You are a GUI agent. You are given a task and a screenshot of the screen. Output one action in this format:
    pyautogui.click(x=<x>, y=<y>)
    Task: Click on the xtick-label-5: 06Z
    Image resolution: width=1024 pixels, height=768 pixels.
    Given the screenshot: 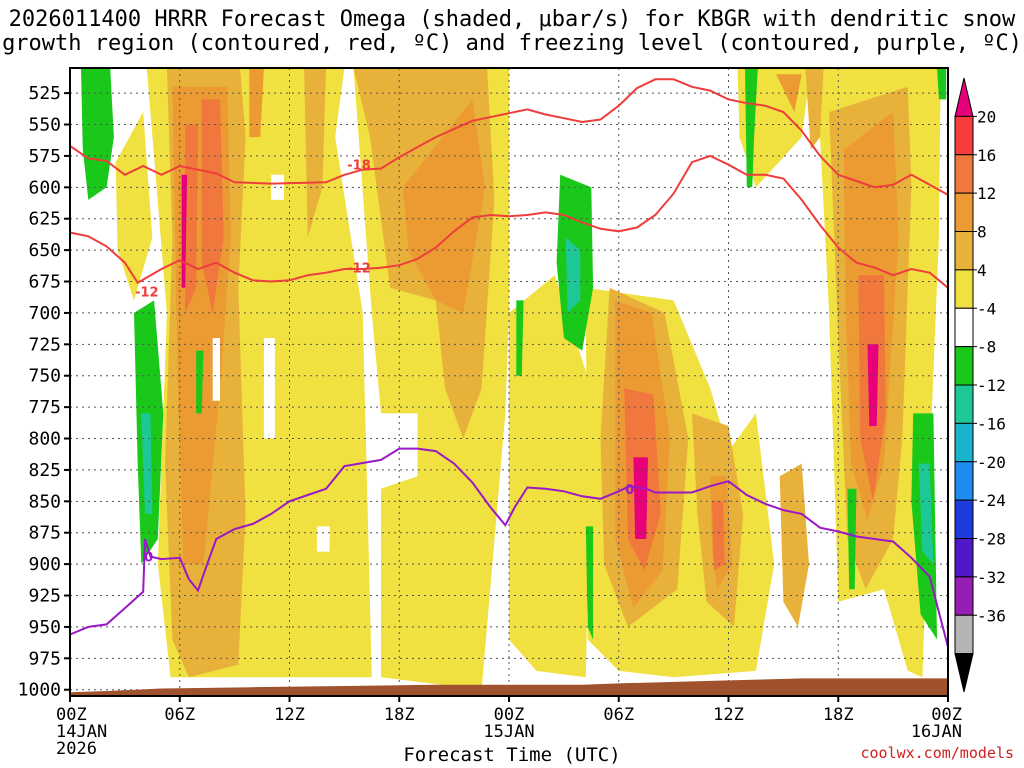 What is the action you would take?
    pyautogui.click(x=618, y=715)
    